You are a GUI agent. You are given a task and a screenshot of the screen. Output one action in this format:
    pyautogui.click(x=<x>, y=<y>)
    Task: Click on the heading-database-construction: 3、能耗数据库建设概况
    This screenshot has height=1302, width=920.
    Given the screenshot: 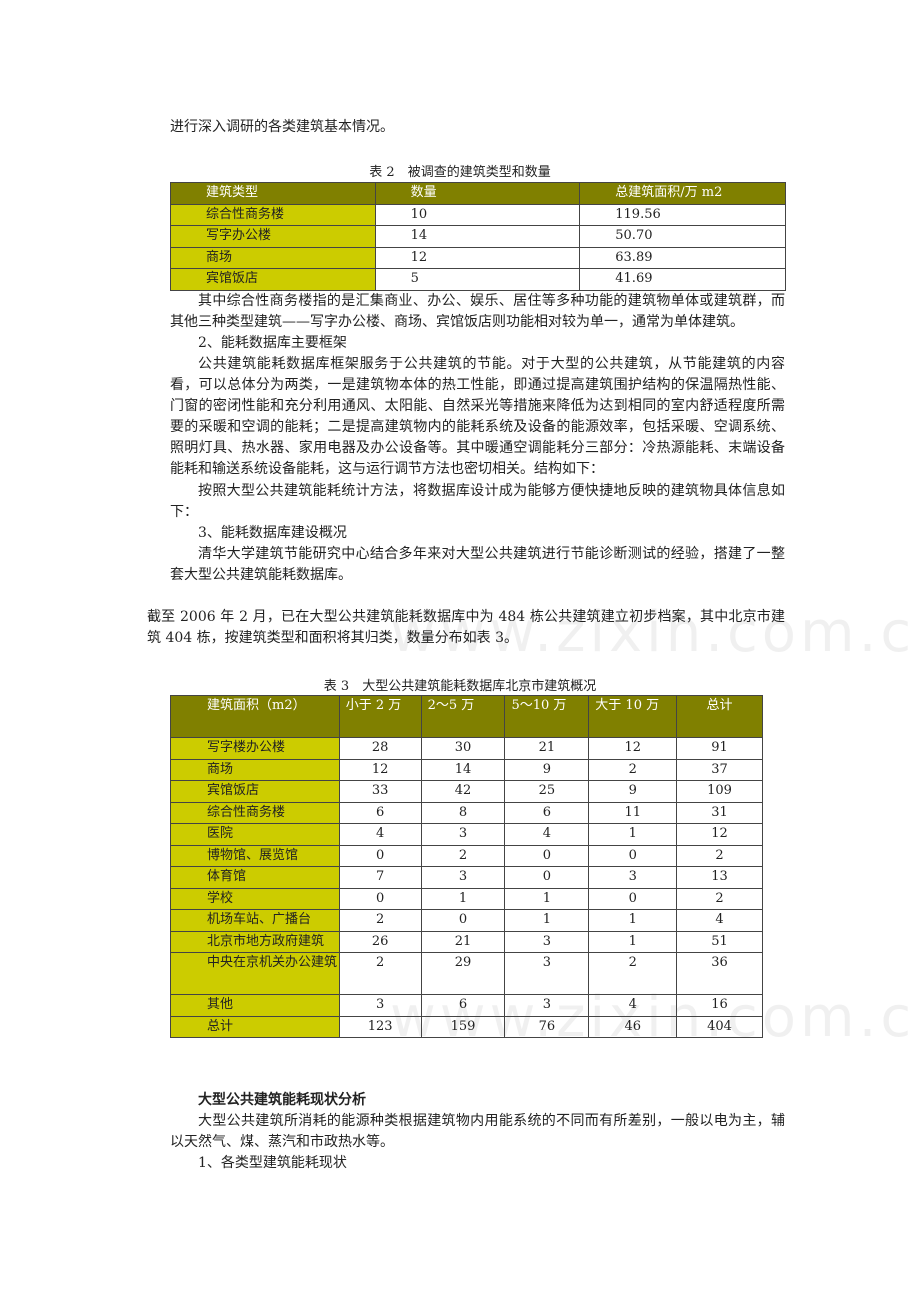 What is the action you would take?
    pyautogui.click(x=272, y=533)
    